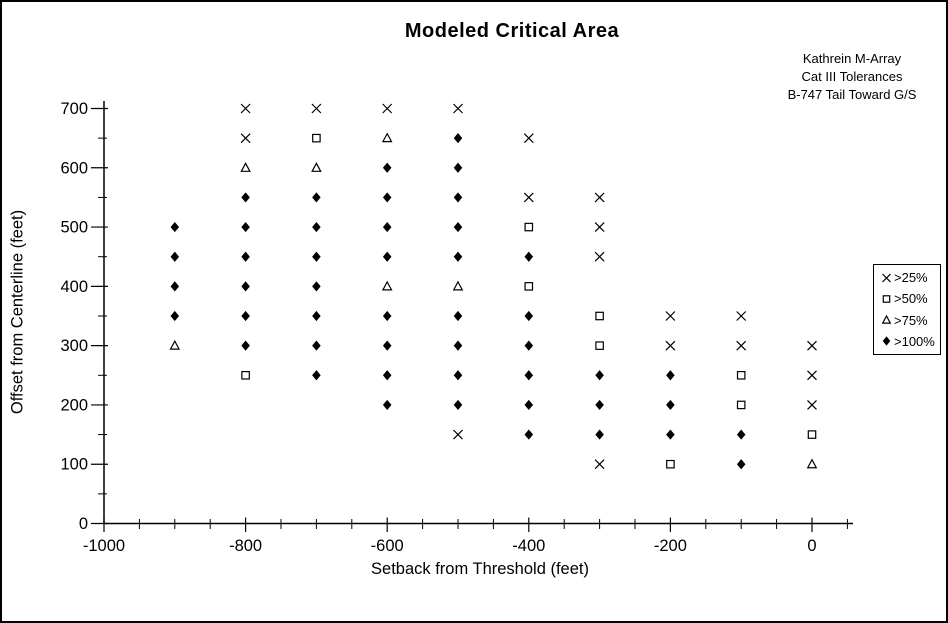 The image size is (948, 623). I want to click on y-tick-label: 500, so click(74, 228).